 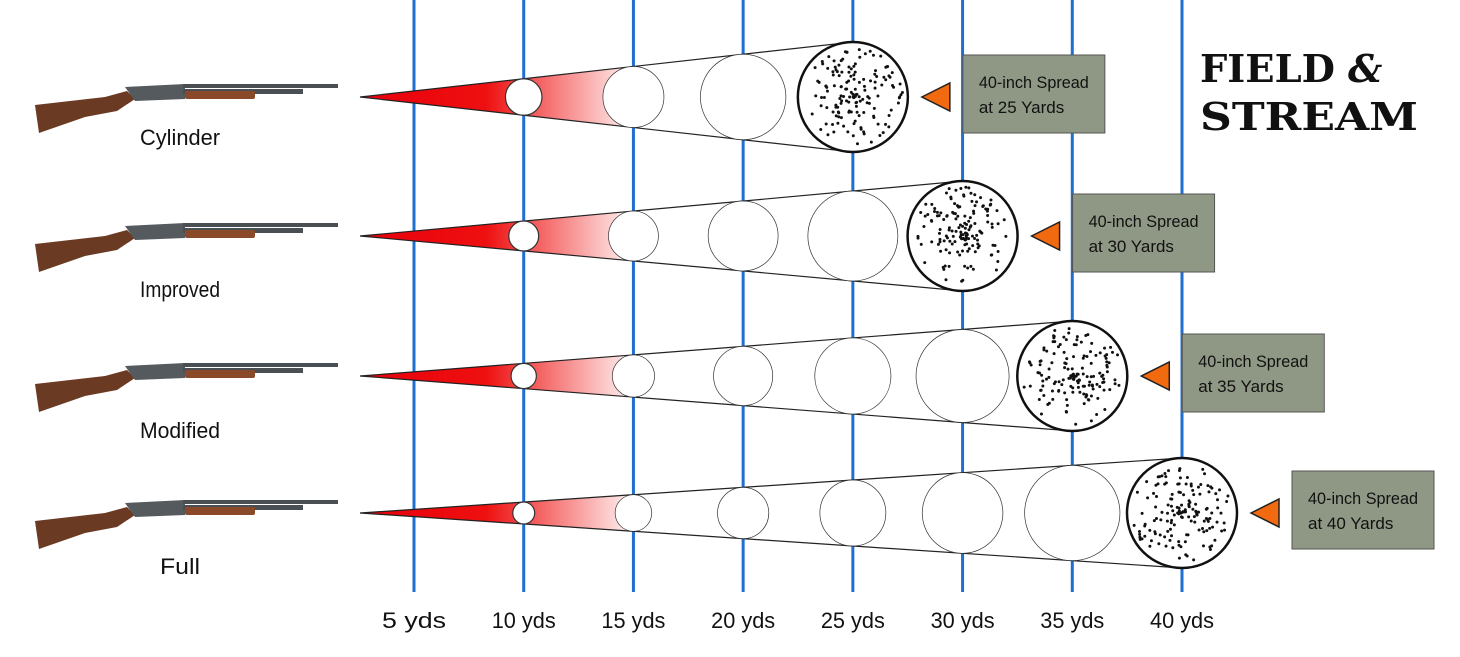 What do you see at coordinates (1182, 620) in the screenshot?
I see `distance-tick-label: 40 yds` at bounding box center [1182, 620].